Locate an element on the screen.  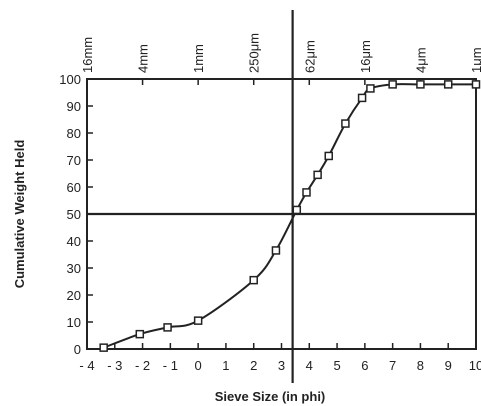
y-tick-label: 70 is located at coordinates (74, 160).